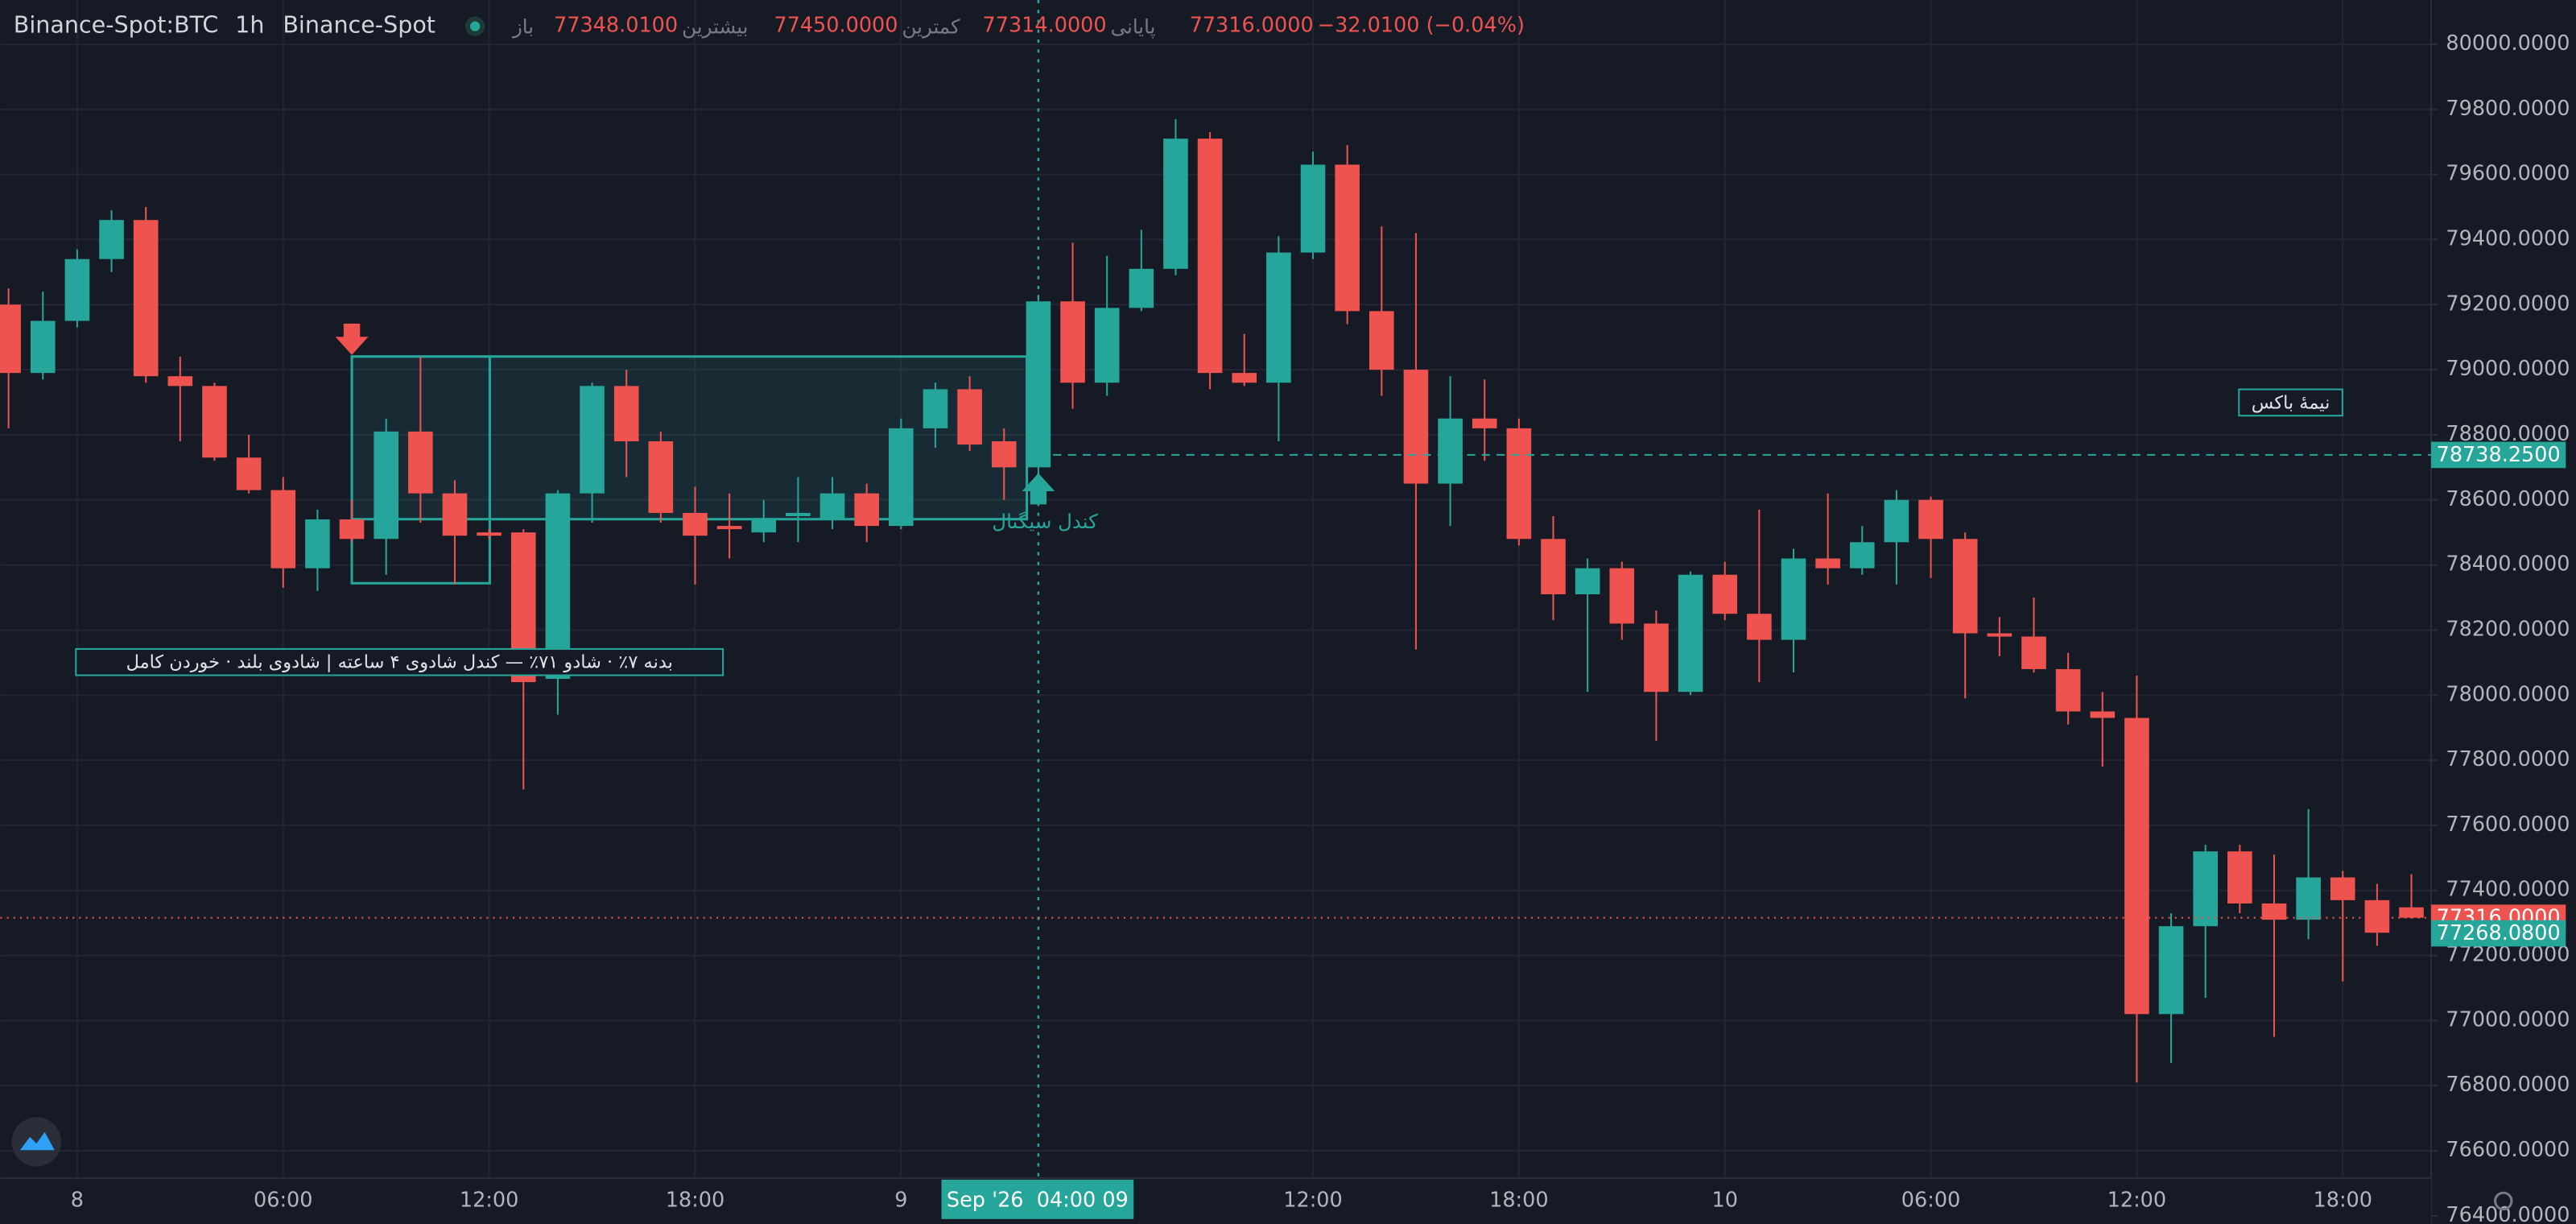  I want to click on box-mid-box, so click(2290, 402).